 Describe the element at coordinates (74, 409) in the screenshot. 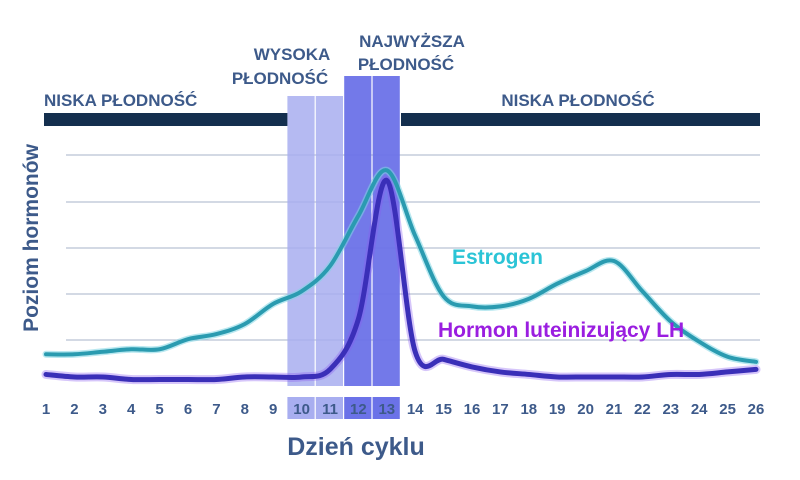

I see `x-tick-label: 2` at that location.